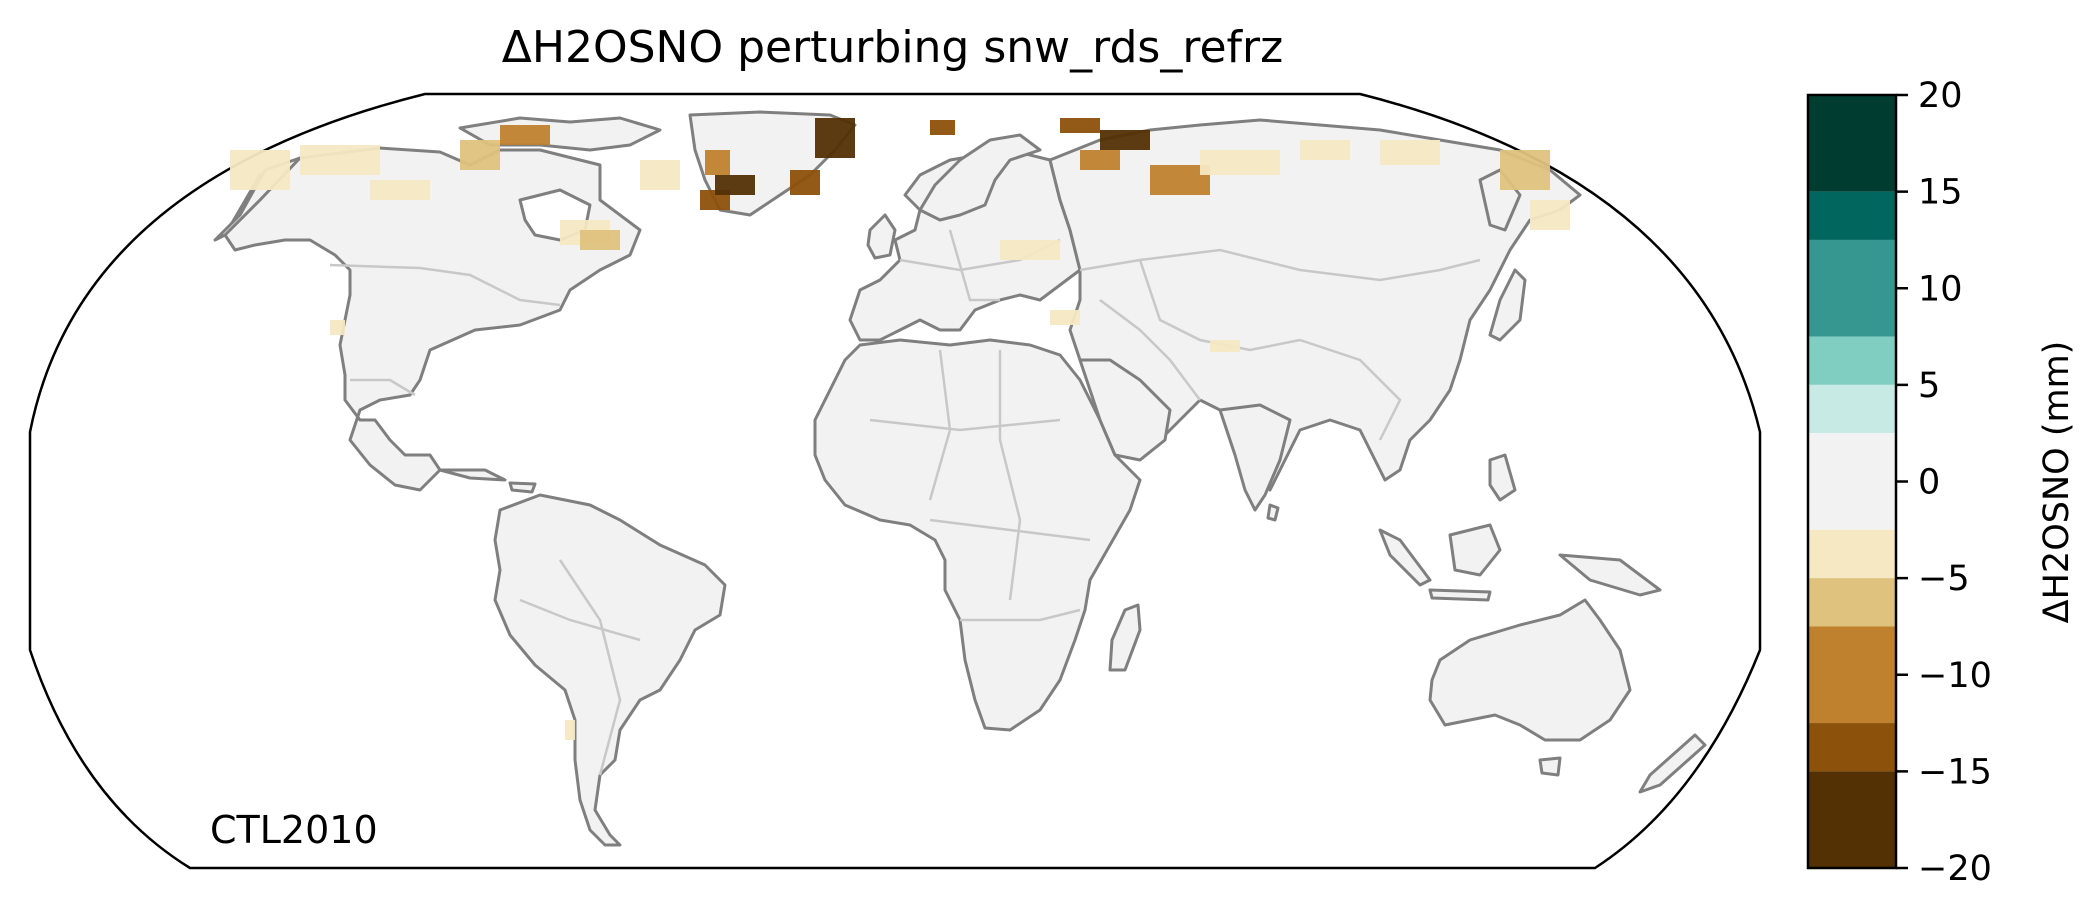 This screenshot has height=919, width=2093. I want to click on landmass-java, so click(1460, 595).